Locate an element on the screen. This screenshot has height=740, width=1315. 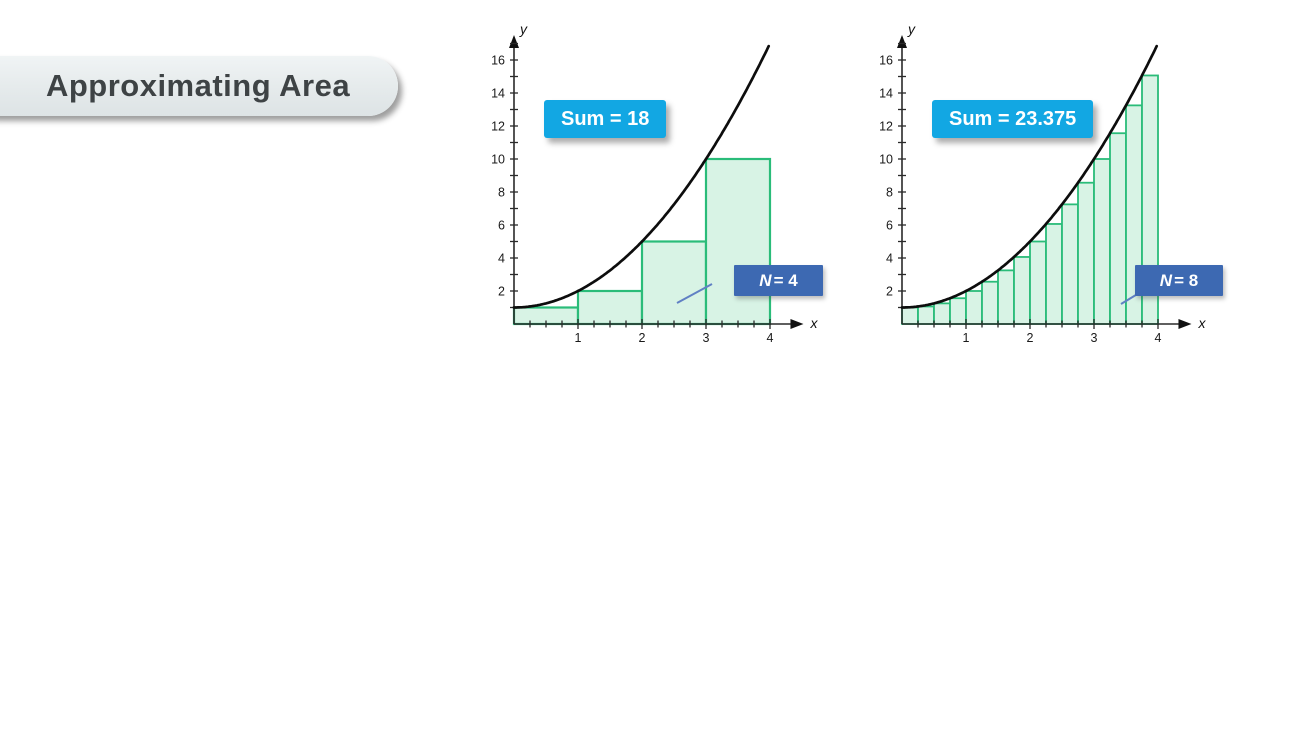
sum-badge: Sum = 18 is located at coordinates (605, 119).